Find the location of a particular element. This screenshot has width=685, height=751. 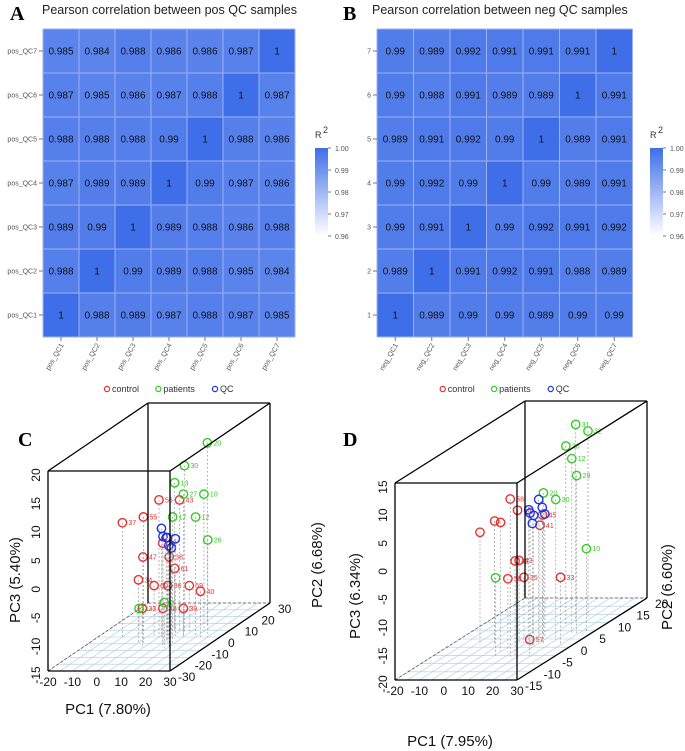

point-label: 61 is located at coordinates (185, 569).